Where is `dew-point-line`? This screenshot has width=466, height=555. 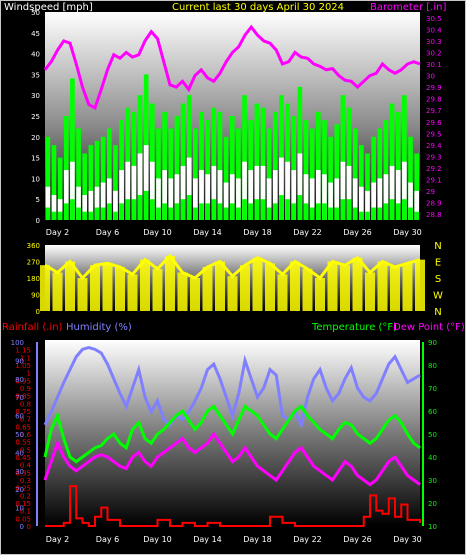
dew-point-line is located at coordinates (232, 459).